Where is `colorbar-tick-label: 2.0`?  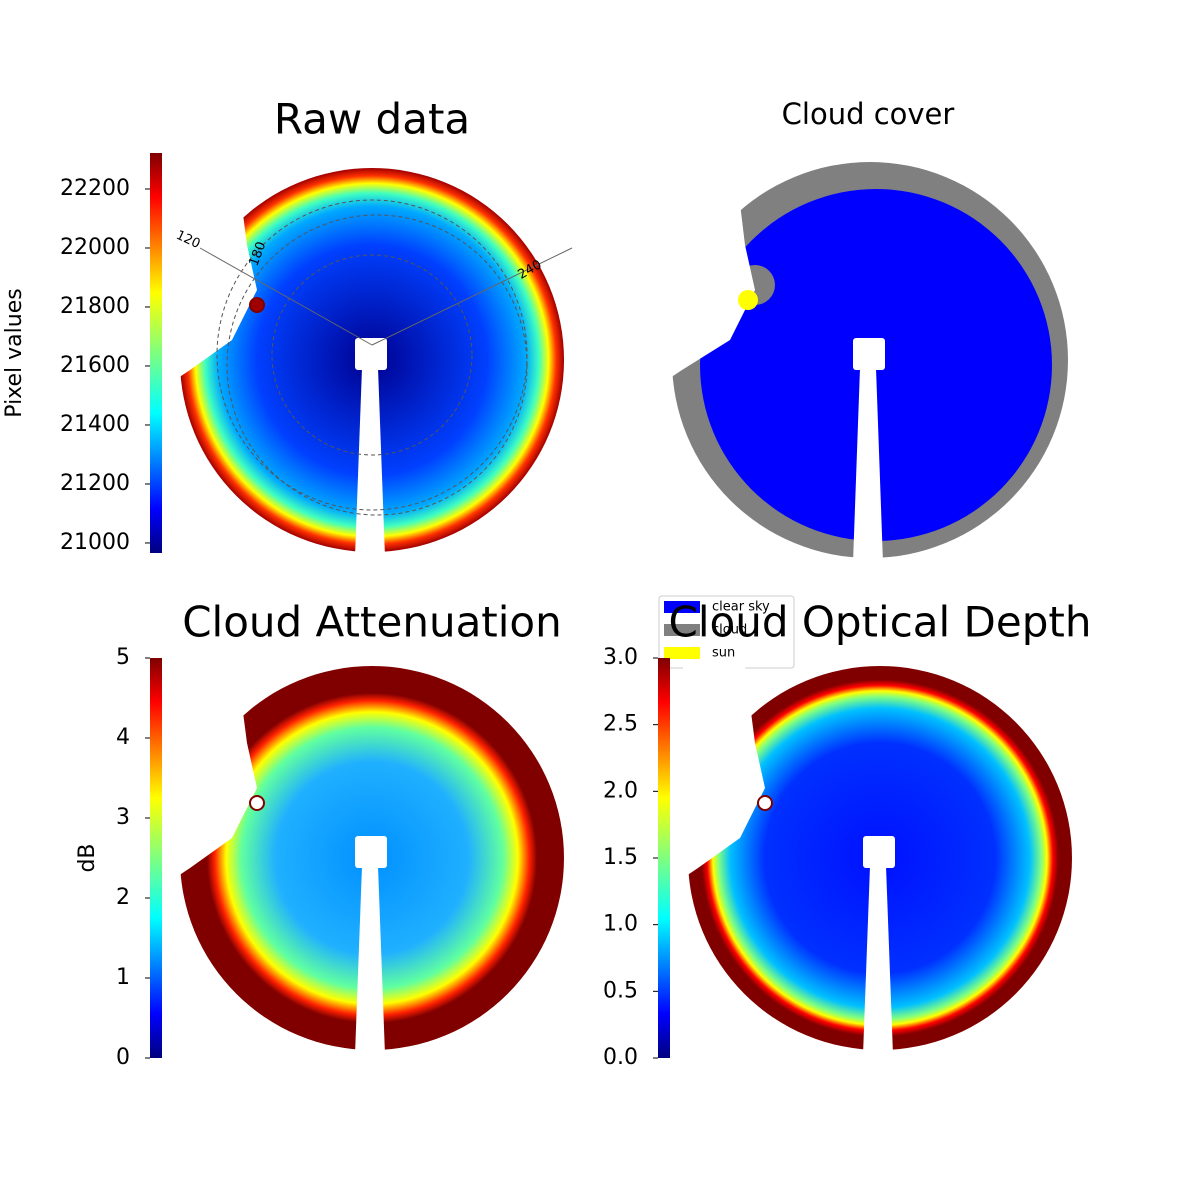
colorbar-tick-label: 2.0 is located at coordinates (620, 790).